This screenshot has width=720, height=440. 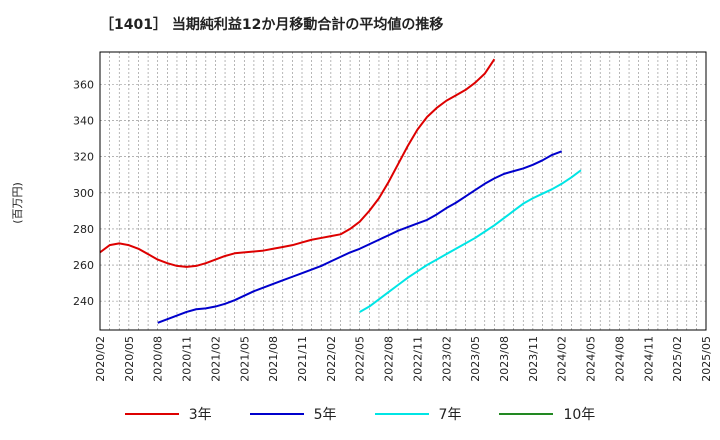 What do you see at coordinates (591, 359) in the screenshot?
I see `x-tick-label: 2024/05` at bounding box center [591, 359].